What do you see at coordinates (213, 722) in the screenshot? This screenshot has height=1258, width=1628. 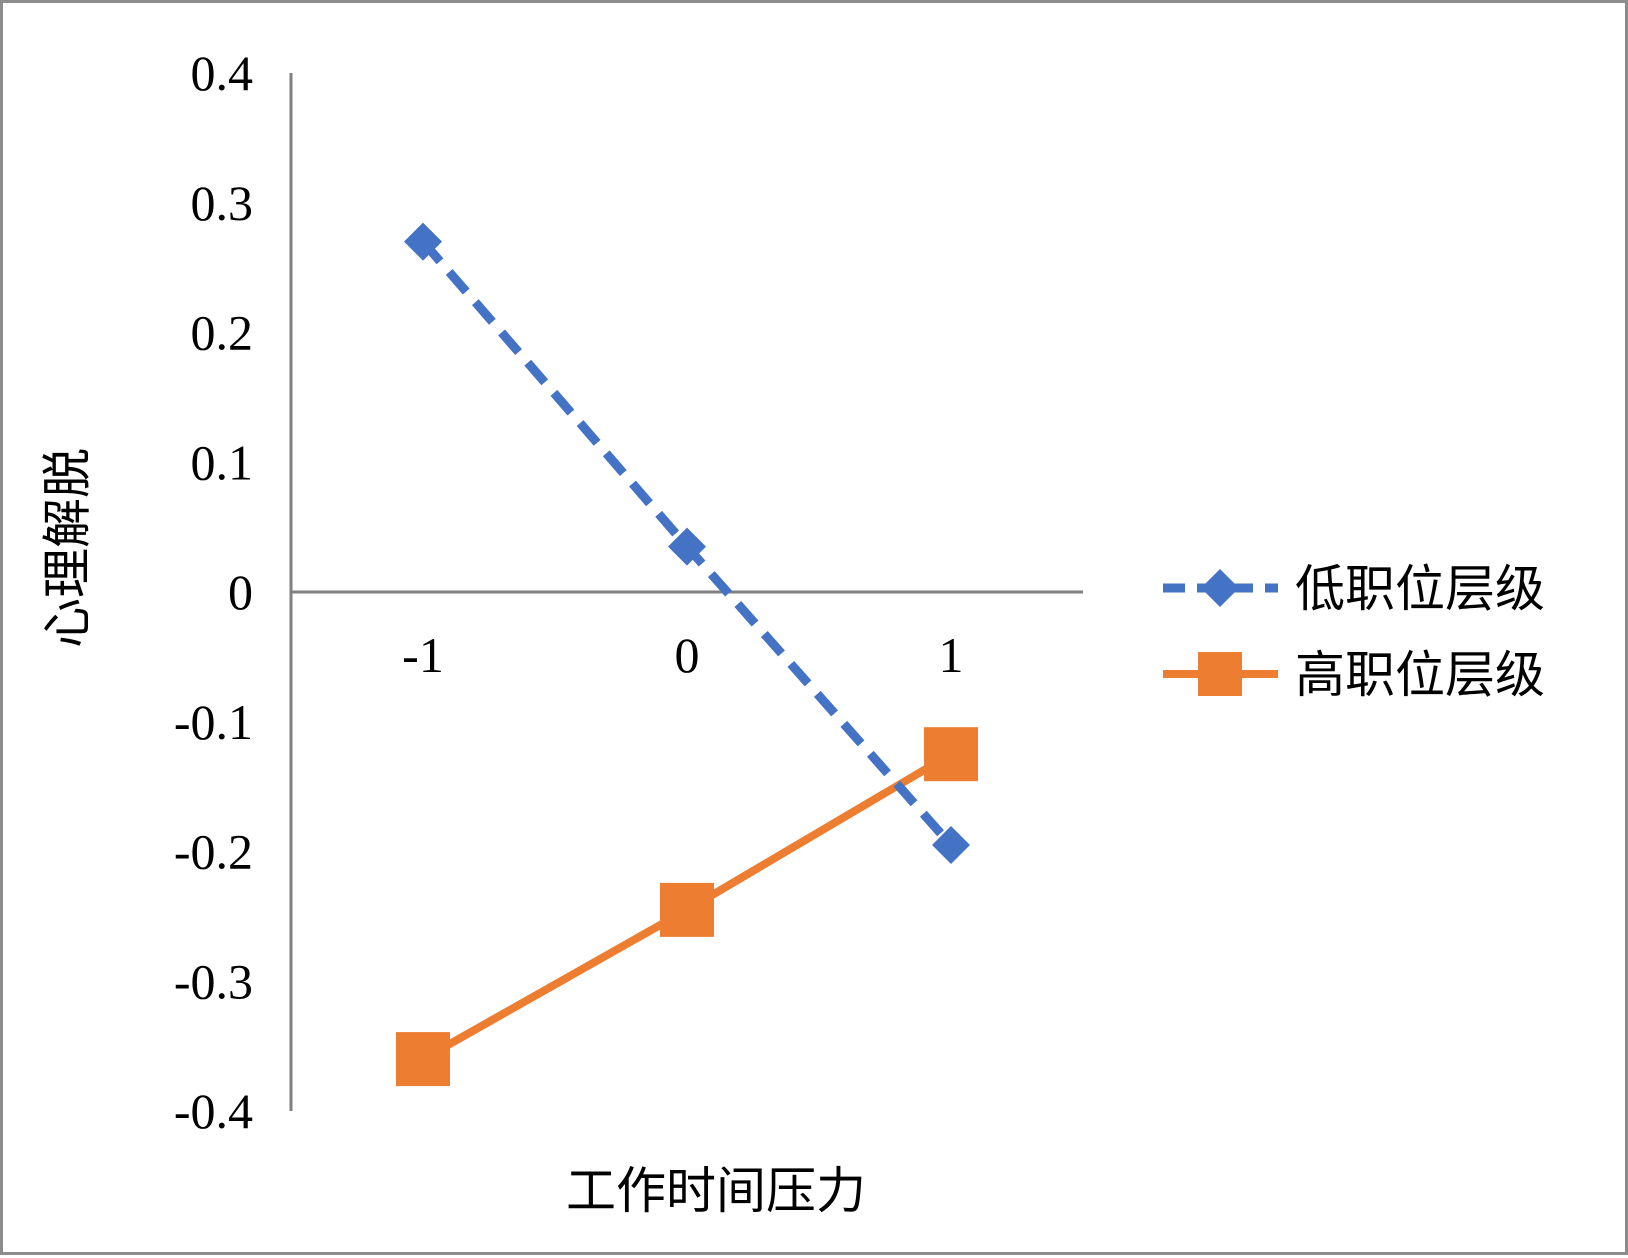 I see `y-tick-label: -0.1` at bounding box center [213, 722].